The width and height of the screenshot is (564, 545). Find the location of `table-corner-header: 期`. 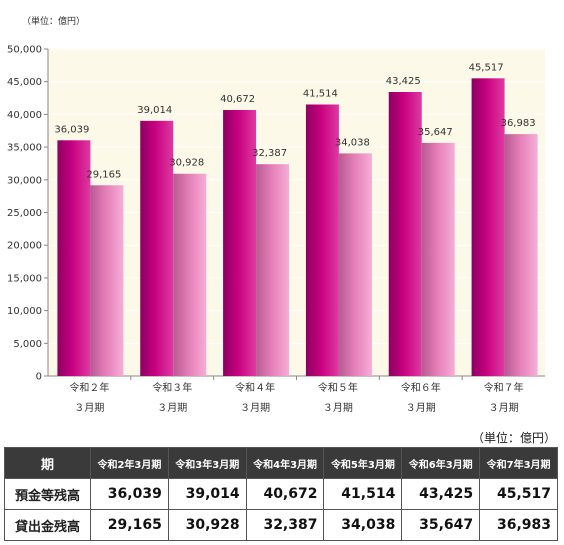

table-corner-header: 期 is located at coordinates (47, 463).